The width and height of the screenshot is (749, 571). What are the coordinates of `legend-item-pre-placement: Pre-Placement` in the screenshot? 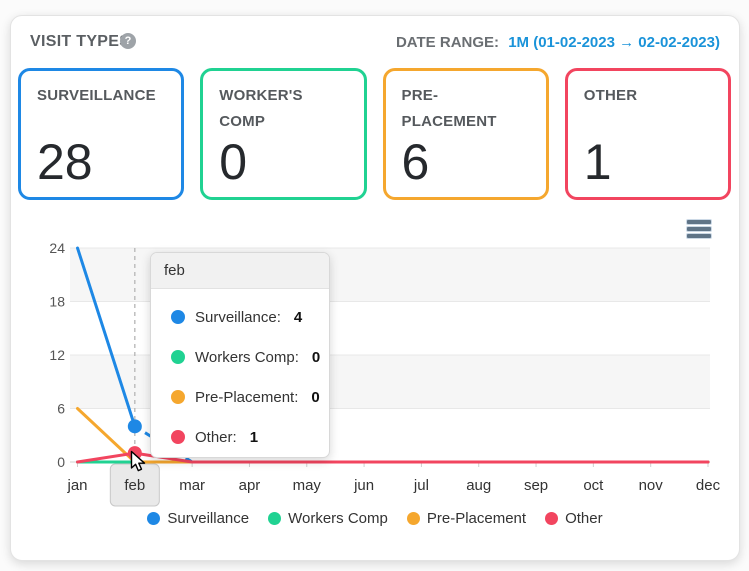 It's located at (466, 518).